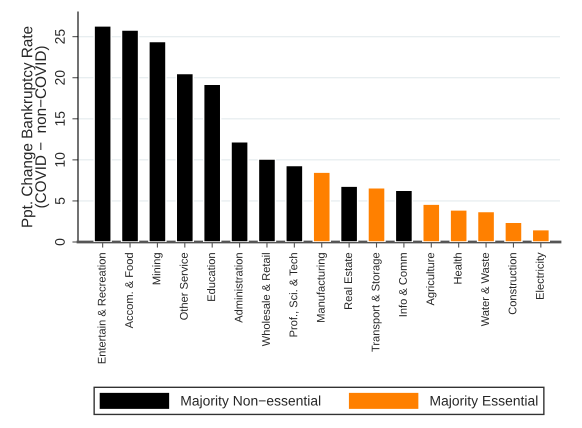  What do you see at coordinates (129, 290) in the screenshot?
I see `x-tick-label: Accom. & Food` at bounding box center [129, 290].